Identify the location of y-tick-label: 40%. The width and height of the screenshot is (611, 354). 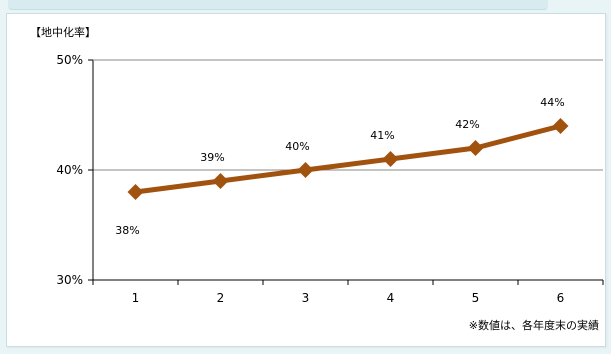
(69, 170).